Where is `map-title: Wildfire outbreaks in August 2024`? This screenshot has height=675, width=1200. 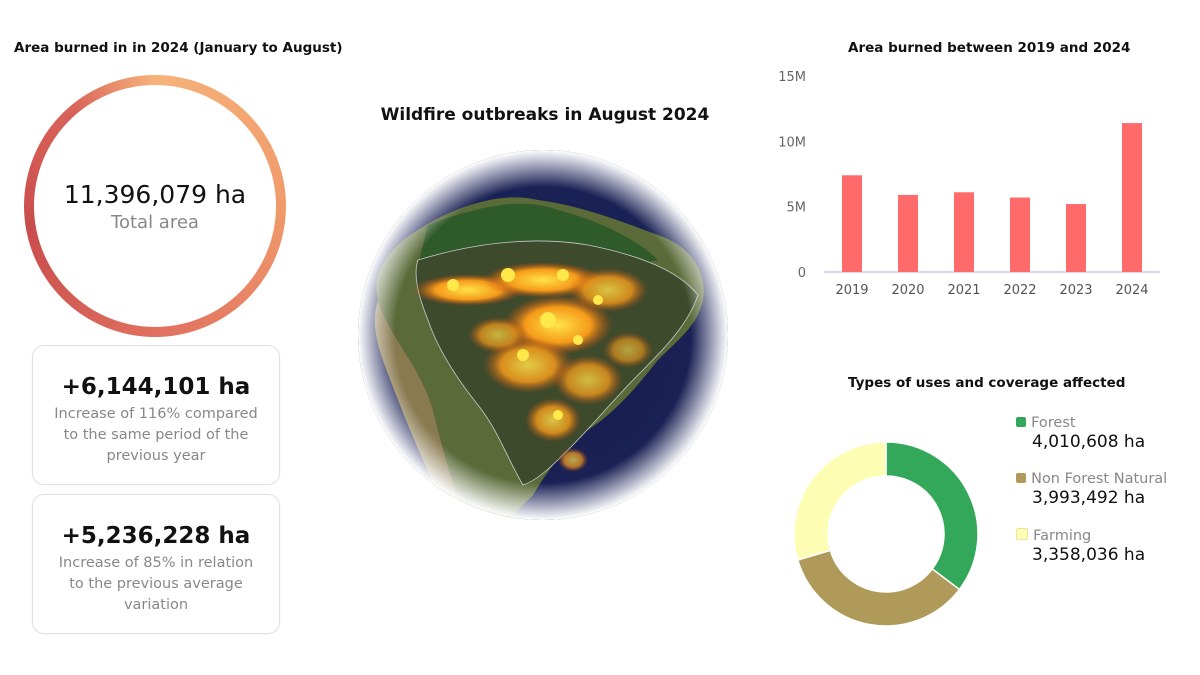
map-title: Wildfire outbreaks in August 2024 is located at coordinates (545, 115).